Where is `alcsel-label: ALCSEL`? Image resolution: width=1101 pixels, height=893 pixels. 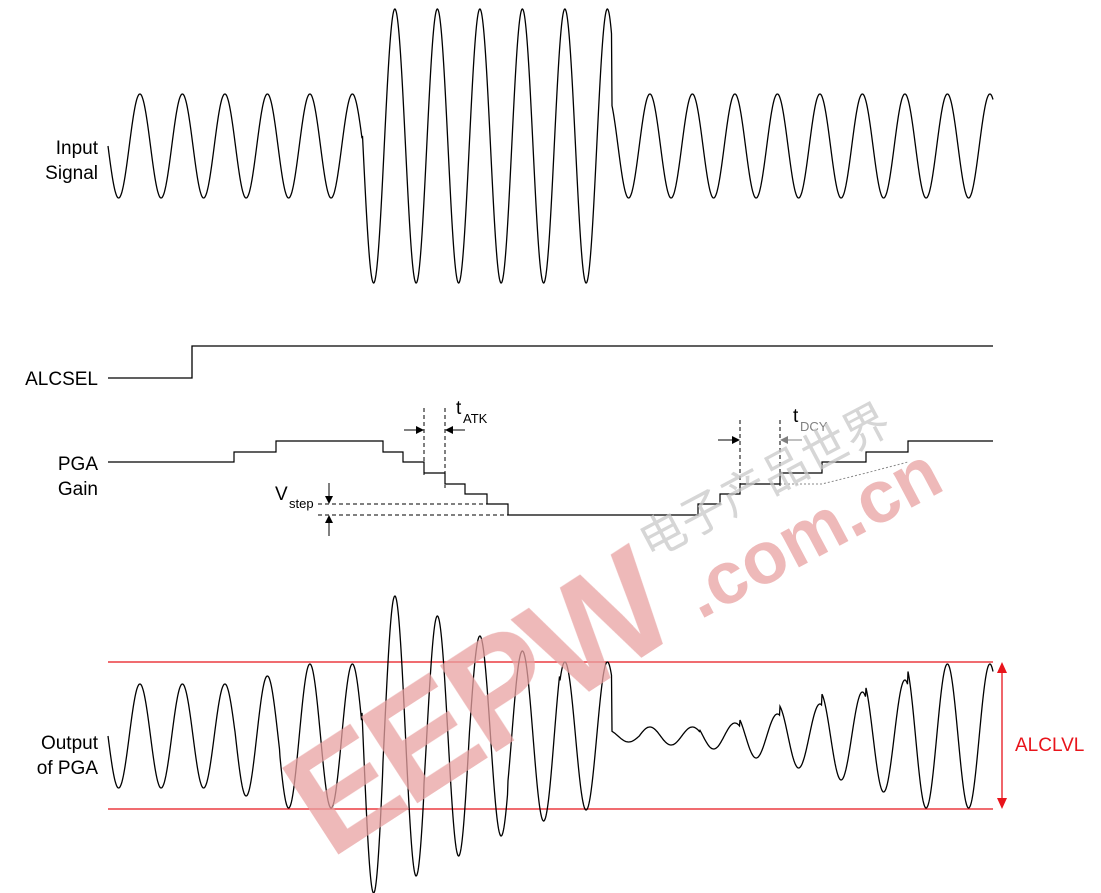
alcsel-label: ALCSEL is located at coordinates (61, 379).